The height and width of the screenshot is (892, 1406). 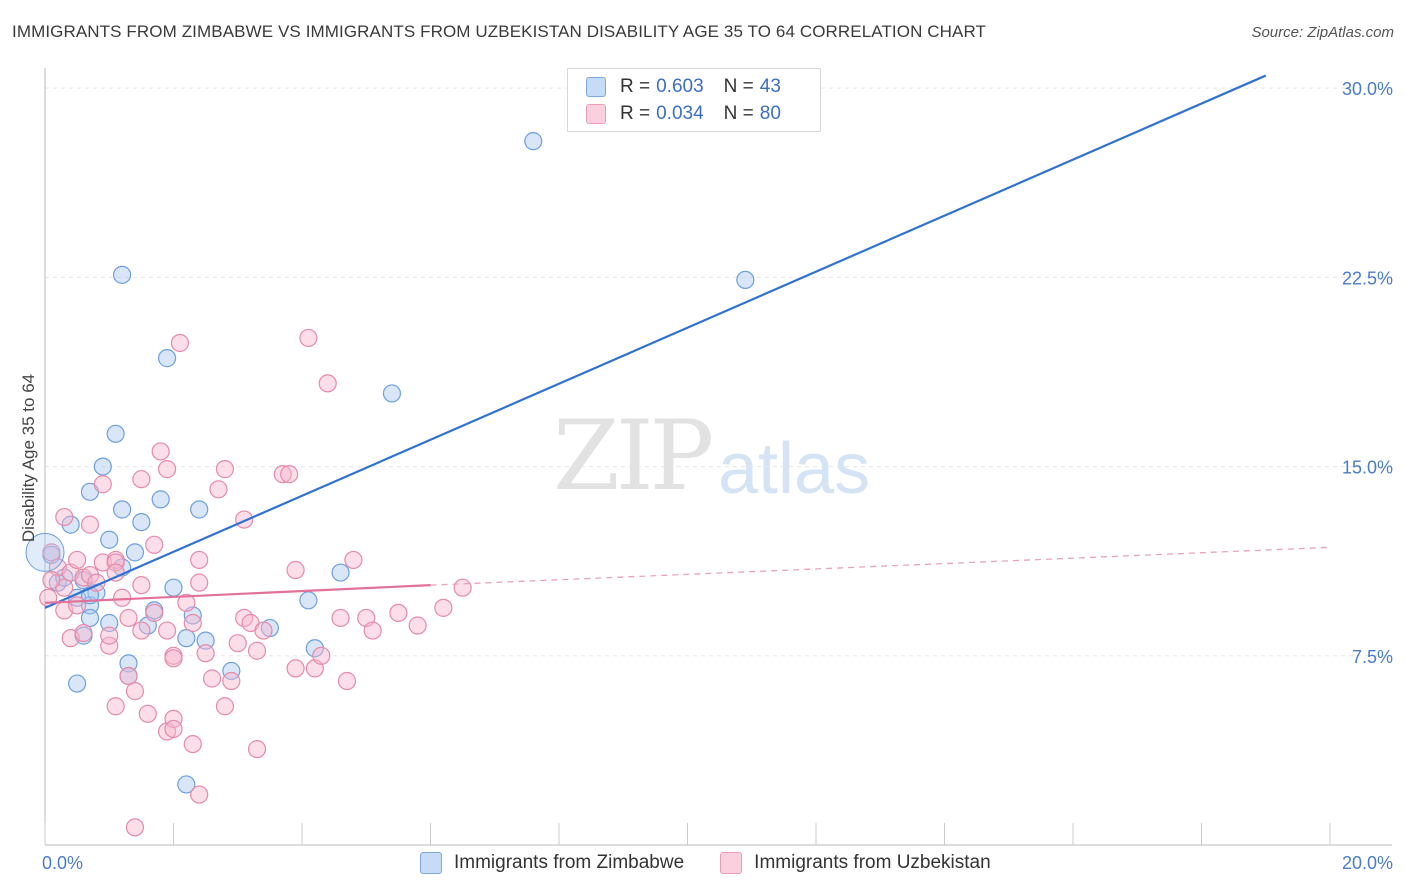 I want to click on legend-n-value: 80, so click(x=770, y=113).